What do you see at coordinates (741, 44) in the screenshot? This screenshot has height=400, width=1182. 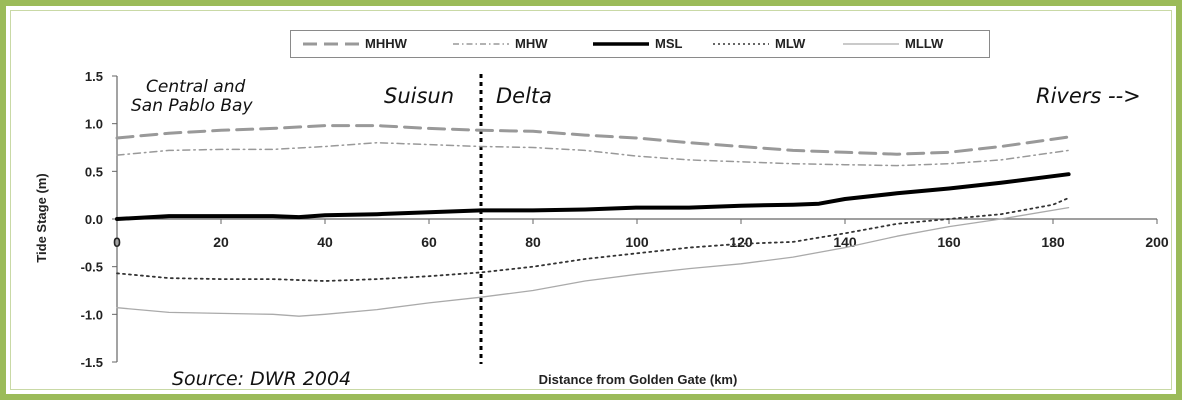 I see `legend-swatch-mlw` at bounding box center [741, 44].